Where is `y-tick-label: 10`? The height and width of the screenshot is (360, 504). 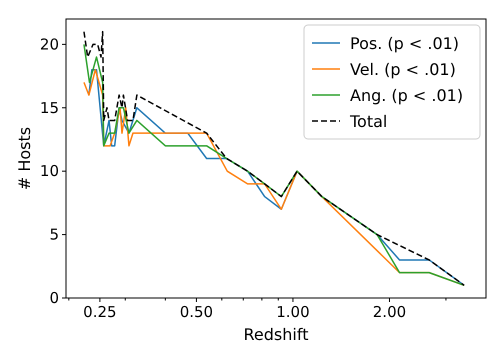
y-tick-label: 10 is located at coordinates (49, 171).